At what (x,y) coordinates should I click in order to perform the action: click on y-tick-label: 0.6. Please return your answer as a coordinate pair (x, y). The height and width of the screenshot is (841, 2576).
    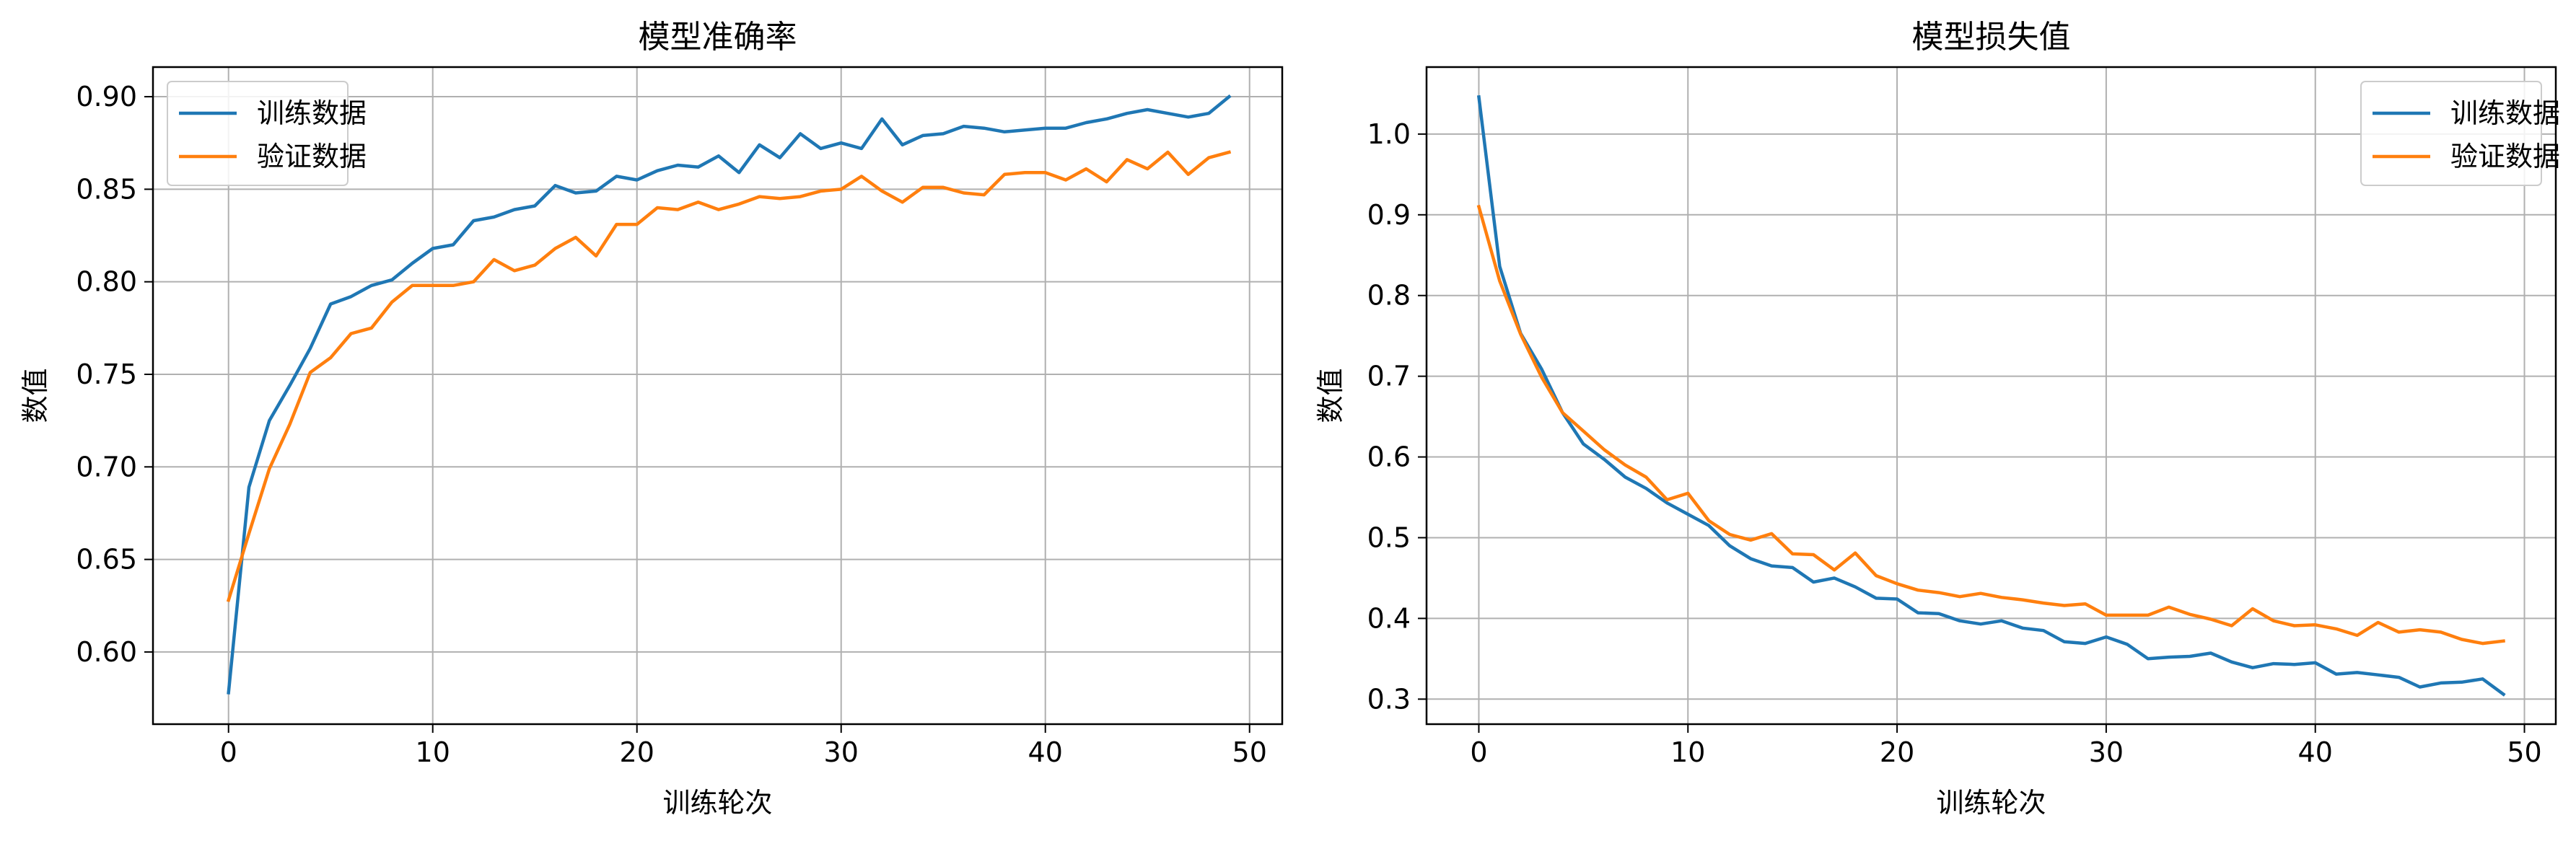
    Looking at the image, I should click on (1389, 457).